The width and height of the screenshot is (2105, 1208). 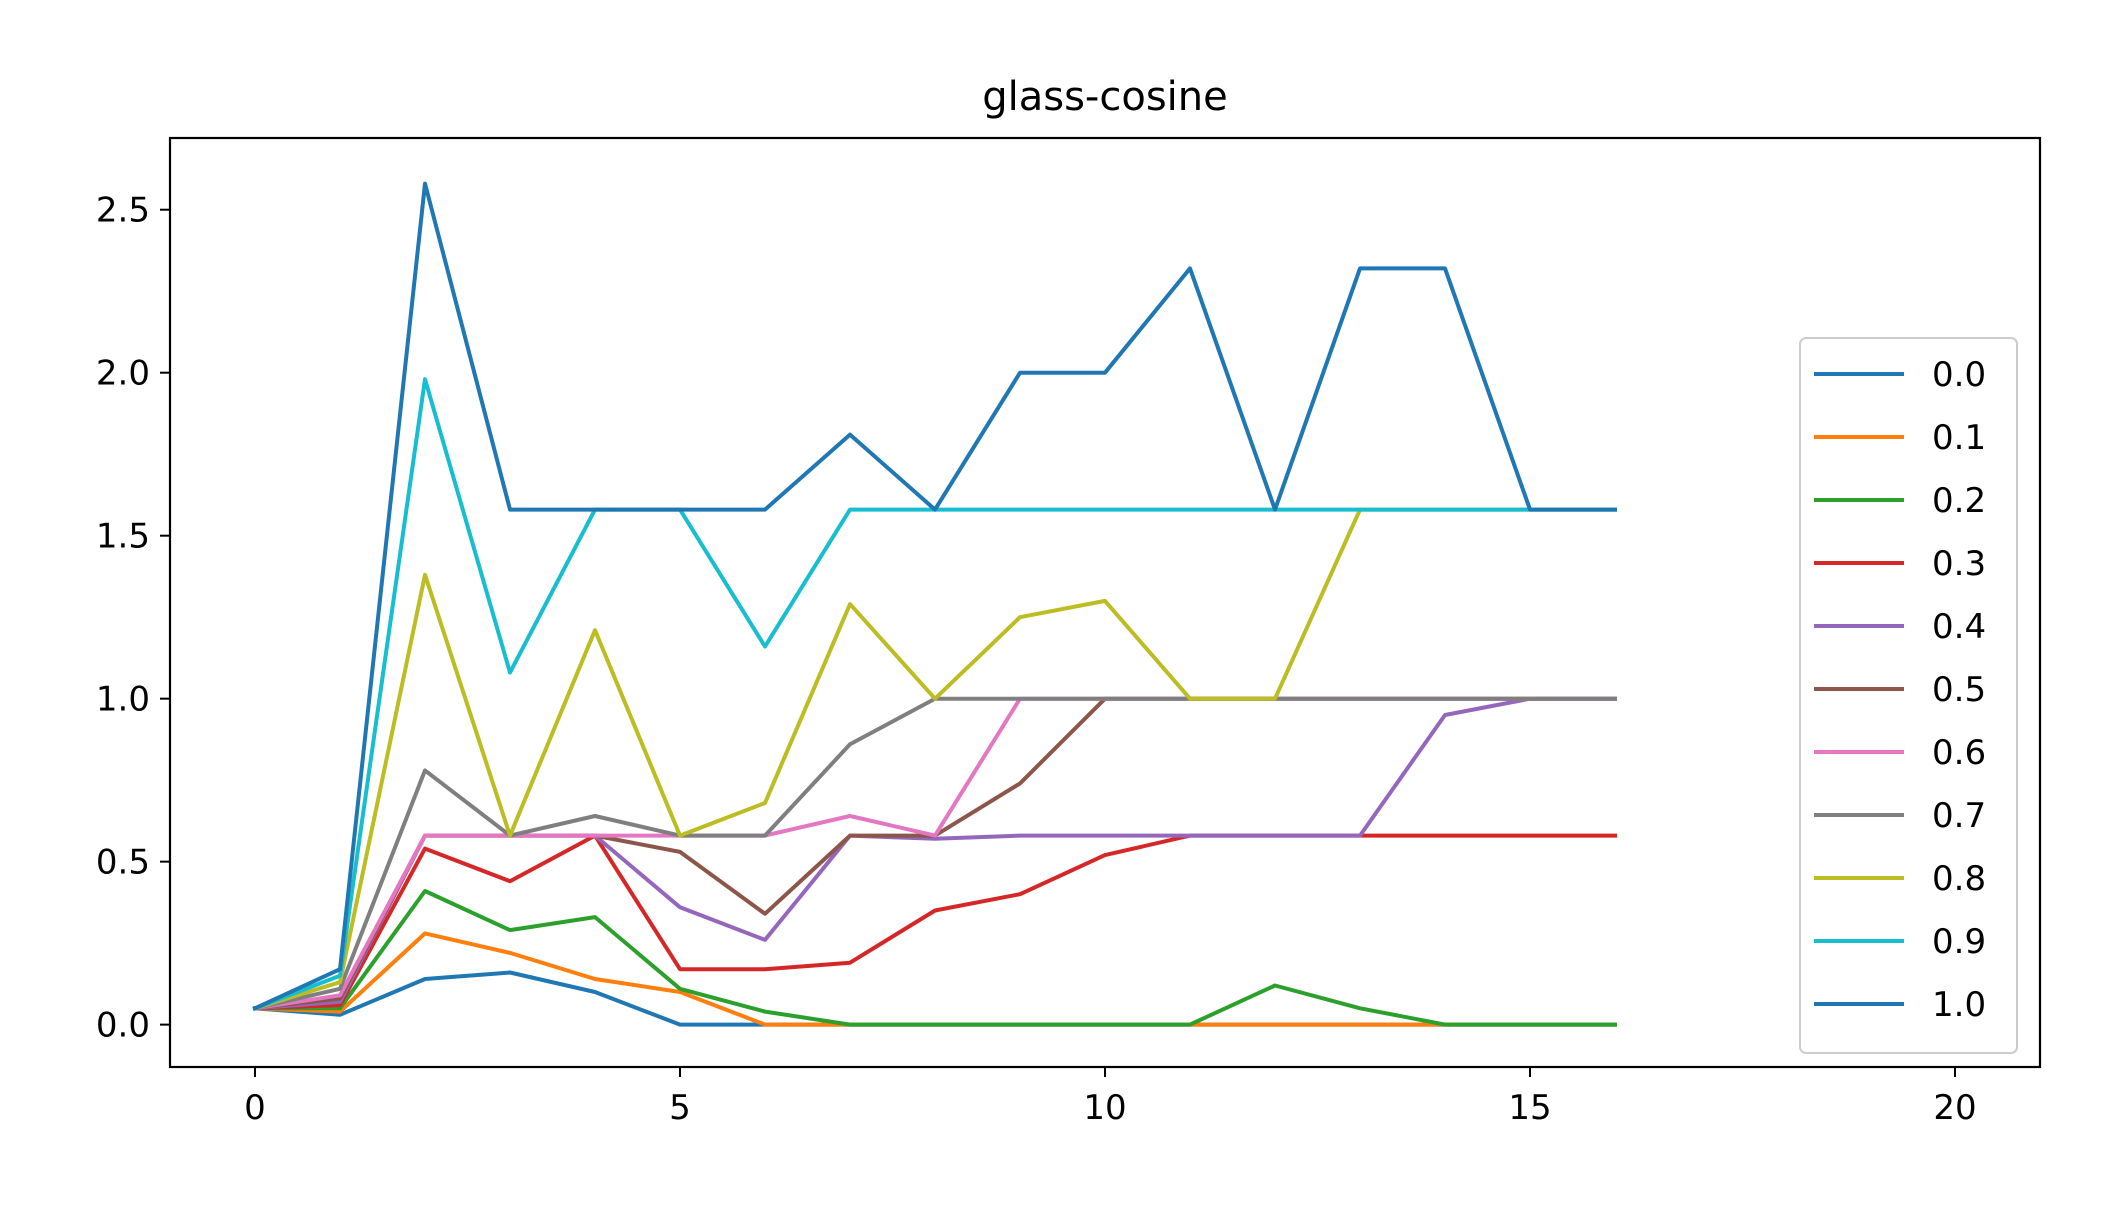 I want to click on legend-label: 0.8, so click(x=1959, y=879).